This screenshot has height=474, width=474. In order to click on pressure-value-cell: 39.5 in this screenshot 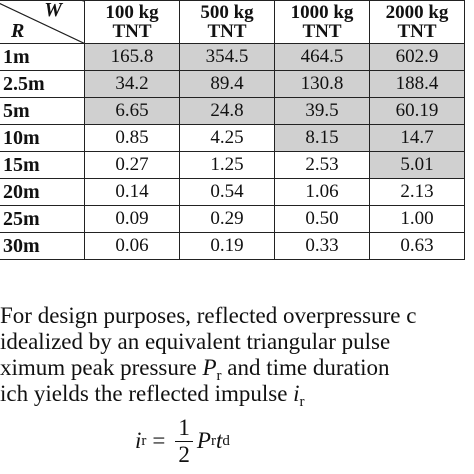, I will do `click(322, 111)`.